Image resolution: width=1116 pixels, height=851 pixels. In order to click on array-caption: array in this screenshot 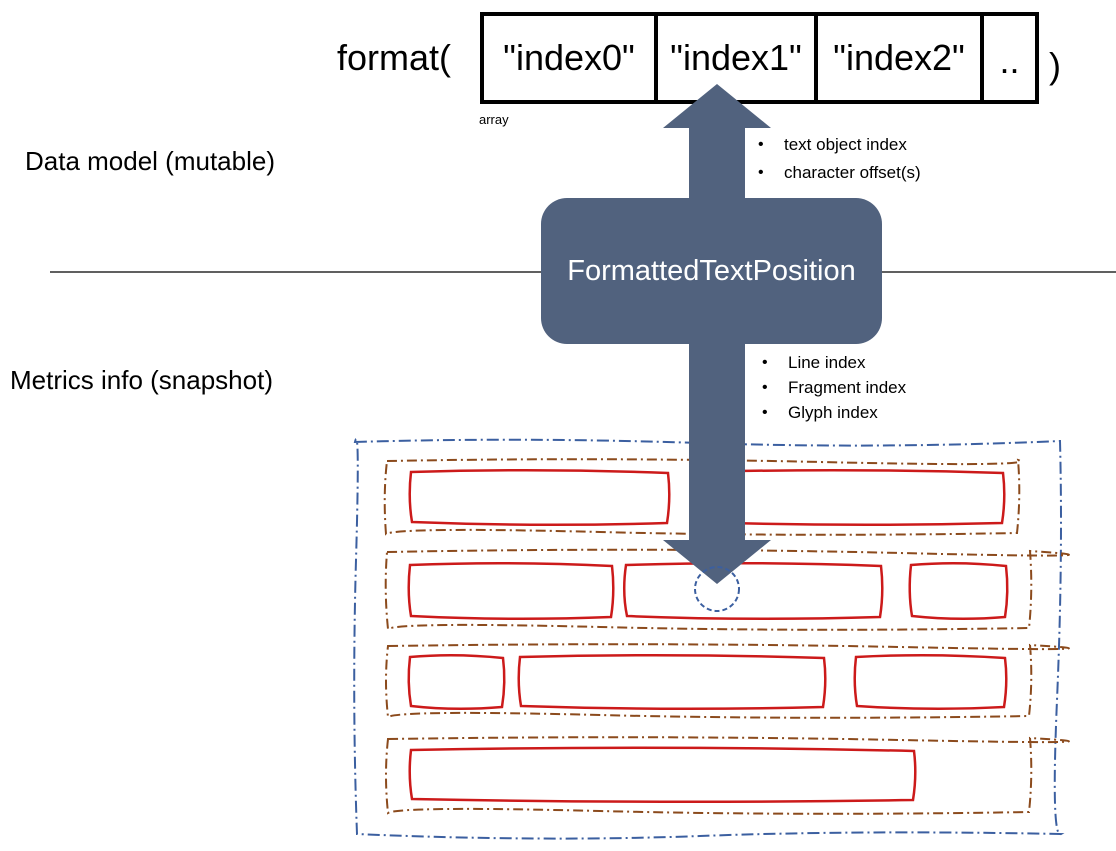, I will do `click(494, 119)`.